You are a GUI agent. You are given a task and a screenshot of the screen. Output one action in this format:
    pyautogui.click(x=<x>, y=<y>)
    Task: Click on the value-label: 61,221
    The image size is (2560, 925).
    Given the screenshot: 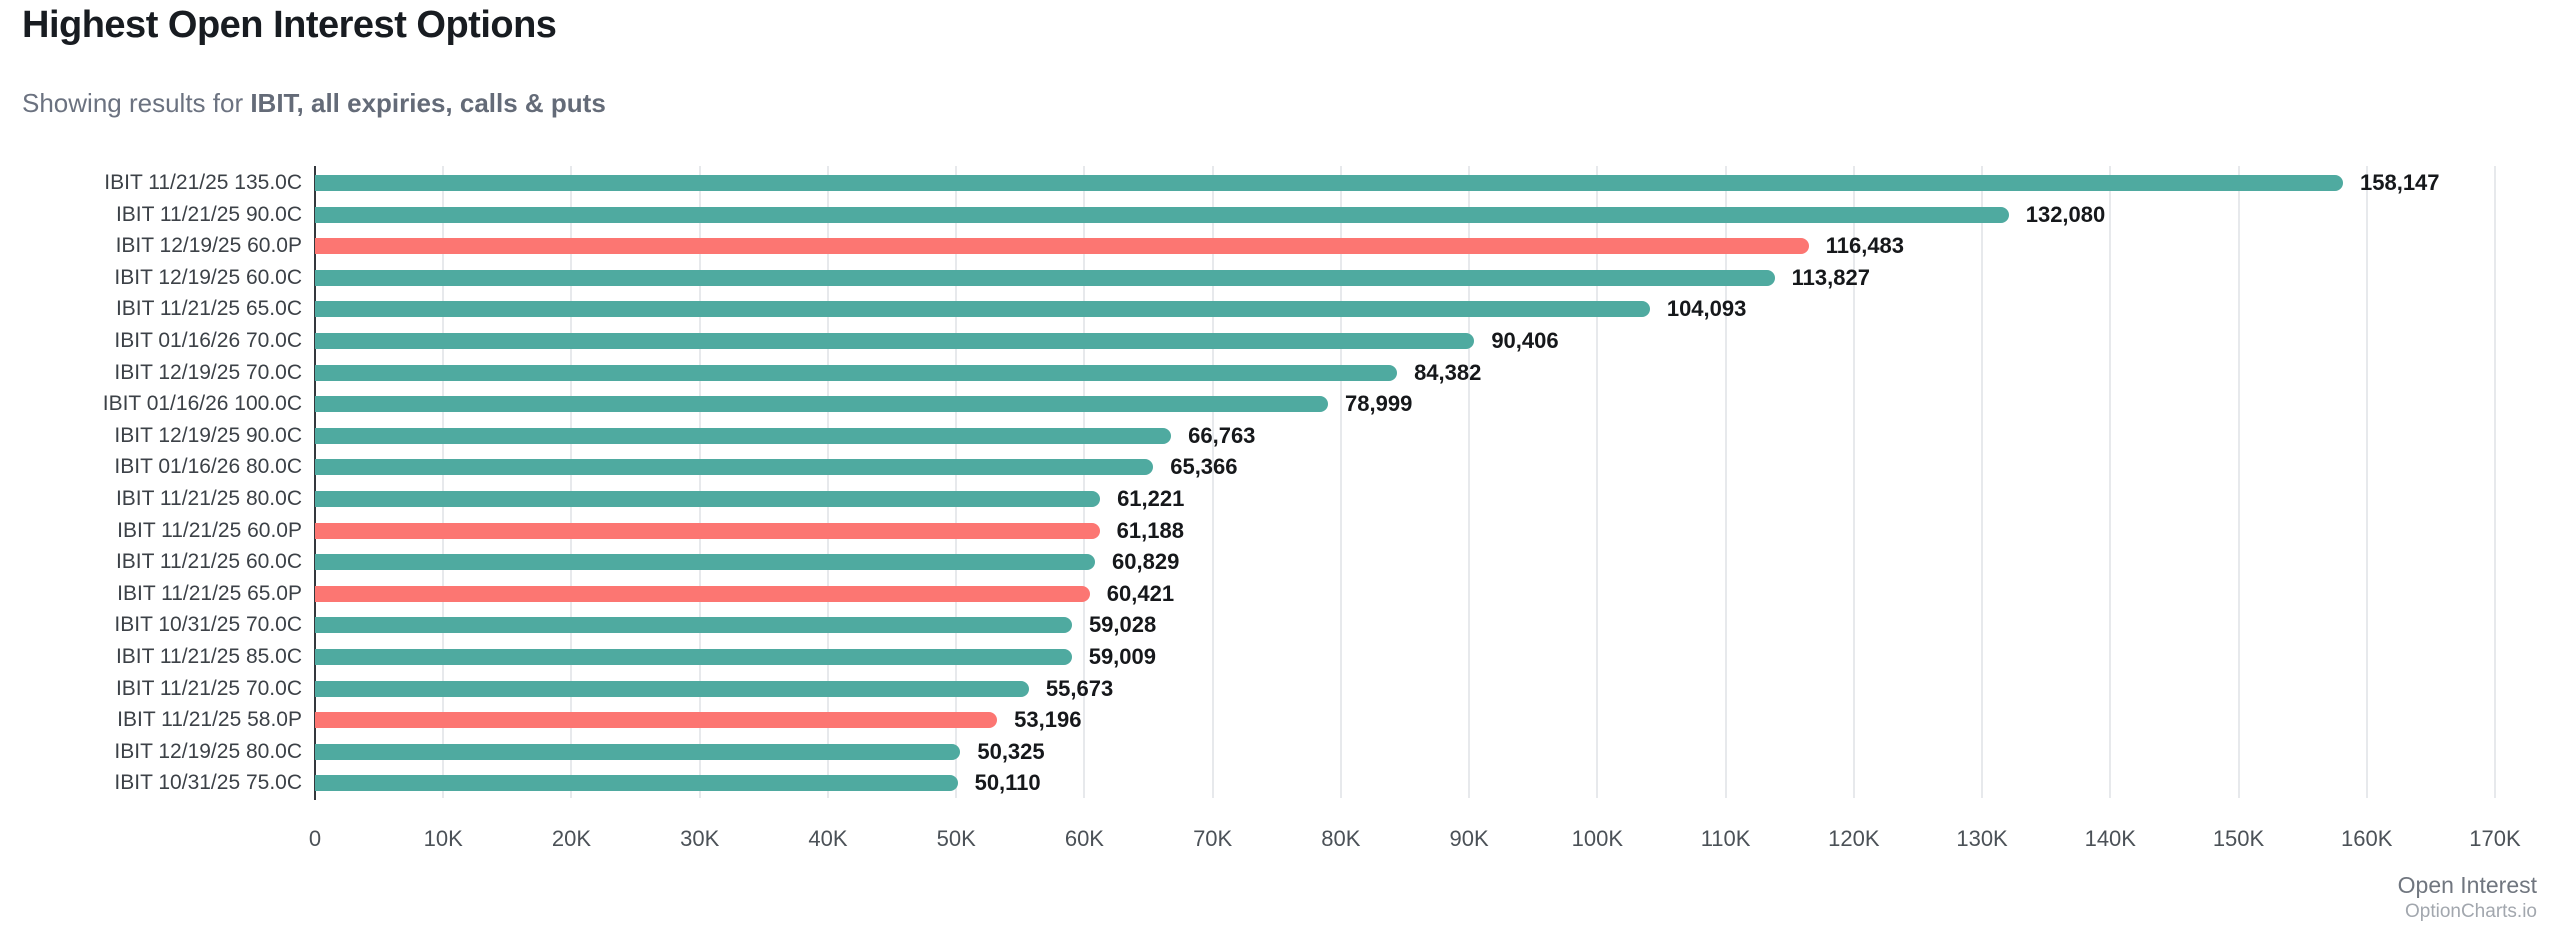 What is the action you would take?
    pyautogui.click(x=1151, y=498)
    